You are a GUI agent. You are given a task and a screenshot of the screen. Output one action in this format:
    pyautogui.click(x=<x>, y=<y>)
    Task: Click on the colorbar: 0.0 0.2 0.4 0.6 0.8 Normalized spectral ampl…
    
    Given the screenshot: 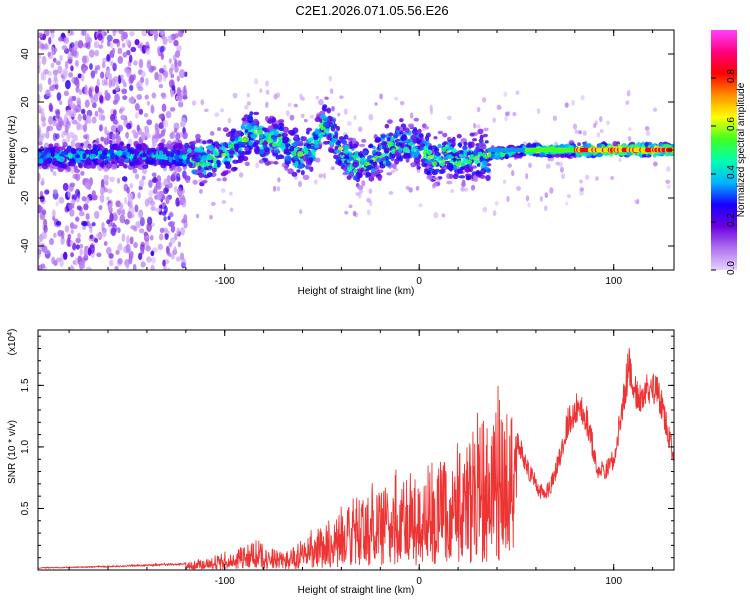 What is the action you would take?
    pyautogui.click(x=729, y=152)
    